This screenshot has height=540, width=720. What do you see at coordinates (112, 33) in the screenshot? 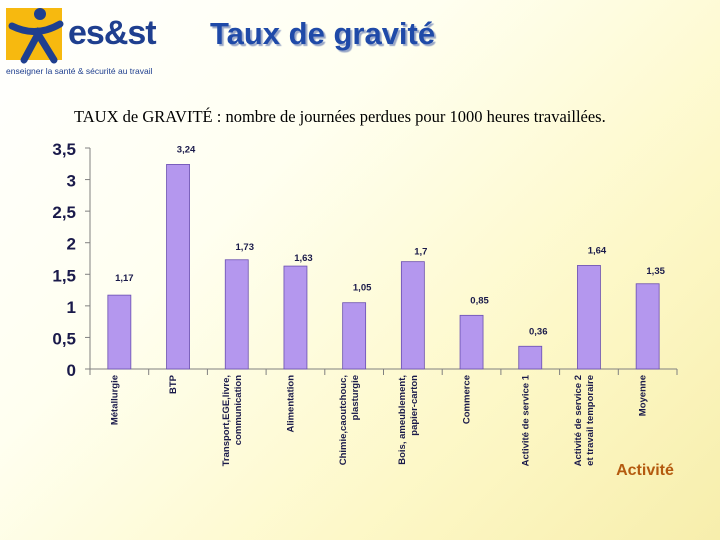
I see `logo-text: es&st` at bounding box center [112, 33].